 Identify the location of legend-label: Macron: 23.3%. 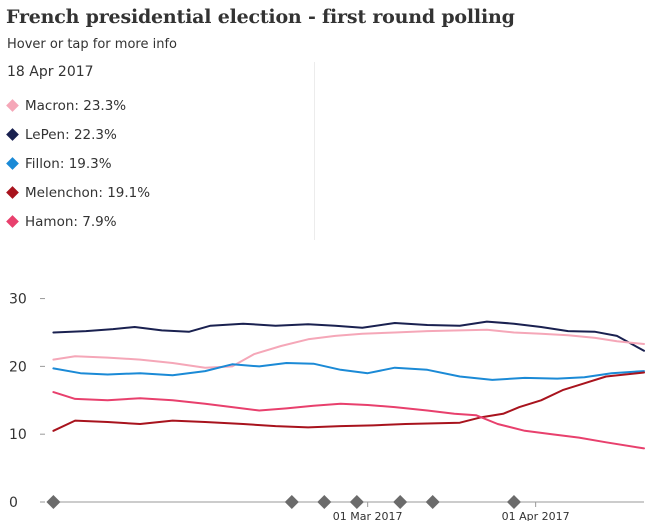
(76, 105).